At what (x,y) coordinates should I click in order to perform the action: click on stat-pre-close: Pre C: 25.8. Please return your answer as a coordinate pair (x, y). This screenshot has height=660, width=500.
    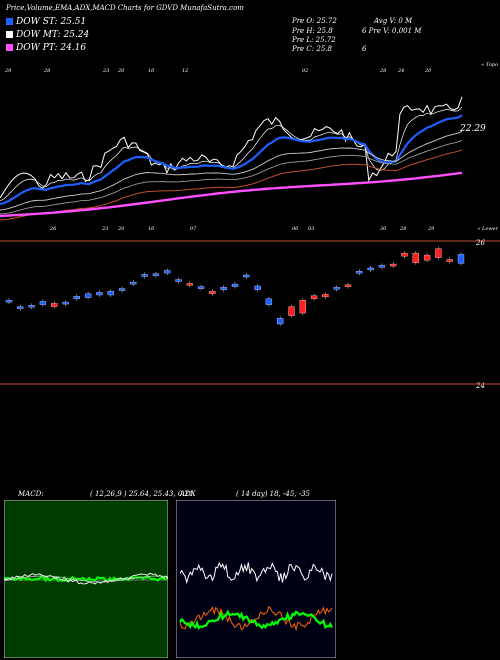
    Looking at the image, I should click on (312, 49).